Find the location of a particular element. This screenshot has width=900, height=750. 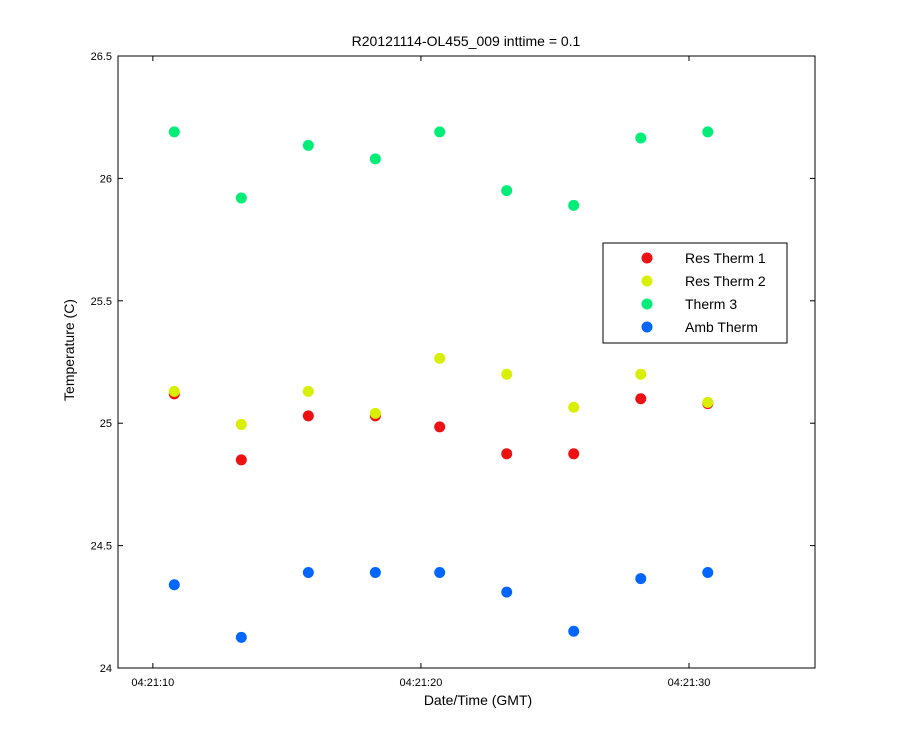

legend-label: Amb Therm is located at coordinates (721, 327).